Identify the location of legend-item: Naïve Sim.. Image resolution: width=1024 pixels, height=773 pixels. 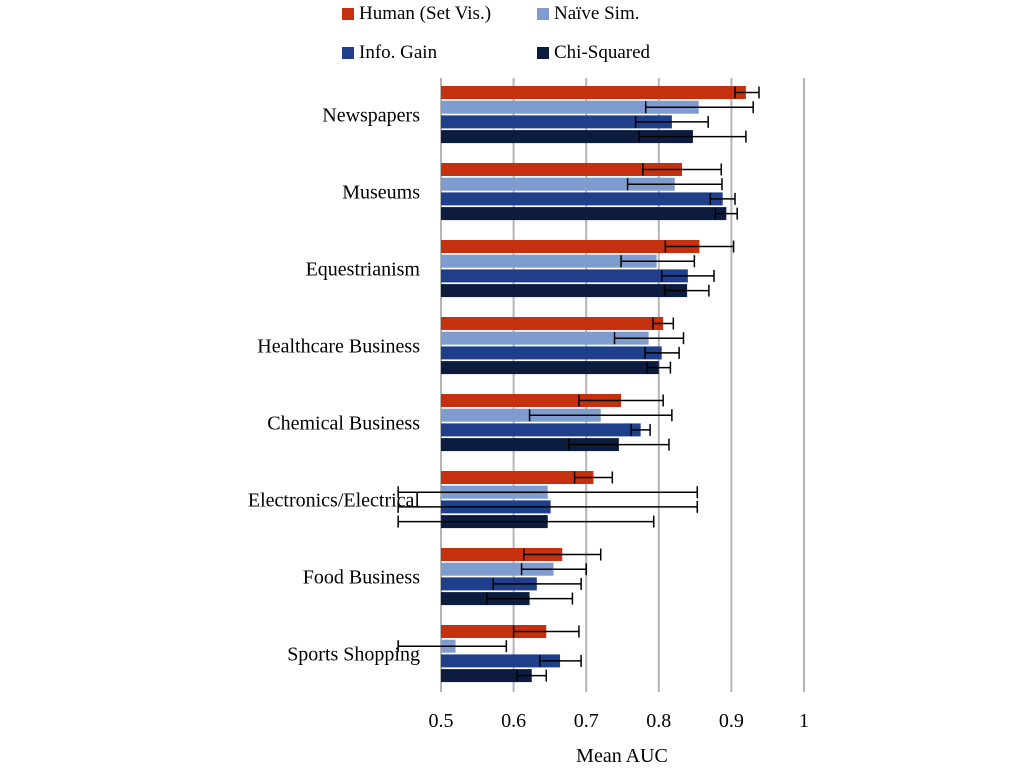
(588, 14).